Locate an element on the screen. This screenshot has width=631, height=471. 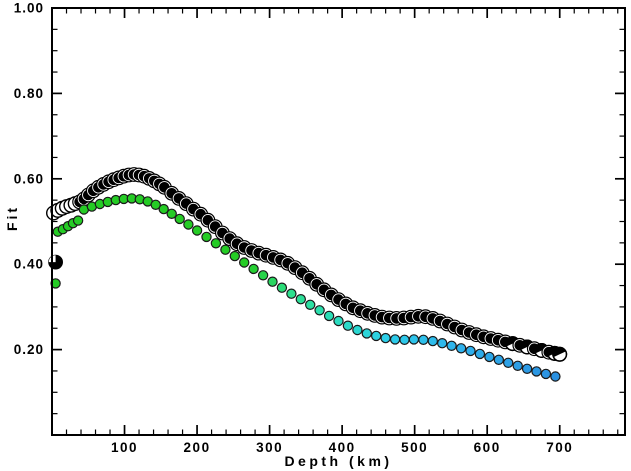
x-tick-label: 200 is located at coordinates (197, 447).